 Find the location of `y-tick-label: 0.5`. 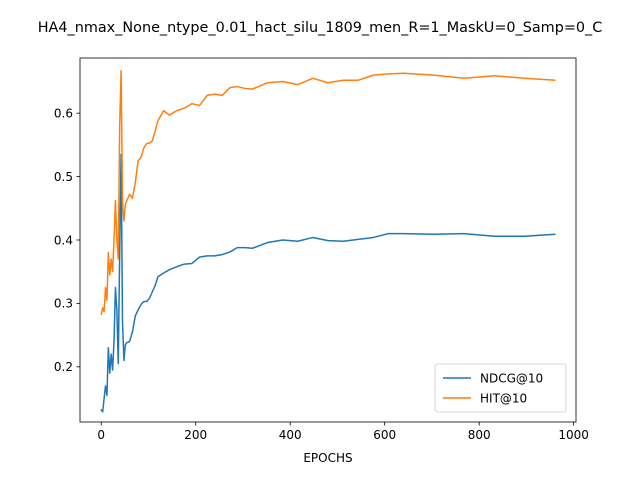

y-tick-label: 0.5 is located at coordinates (63, 177).